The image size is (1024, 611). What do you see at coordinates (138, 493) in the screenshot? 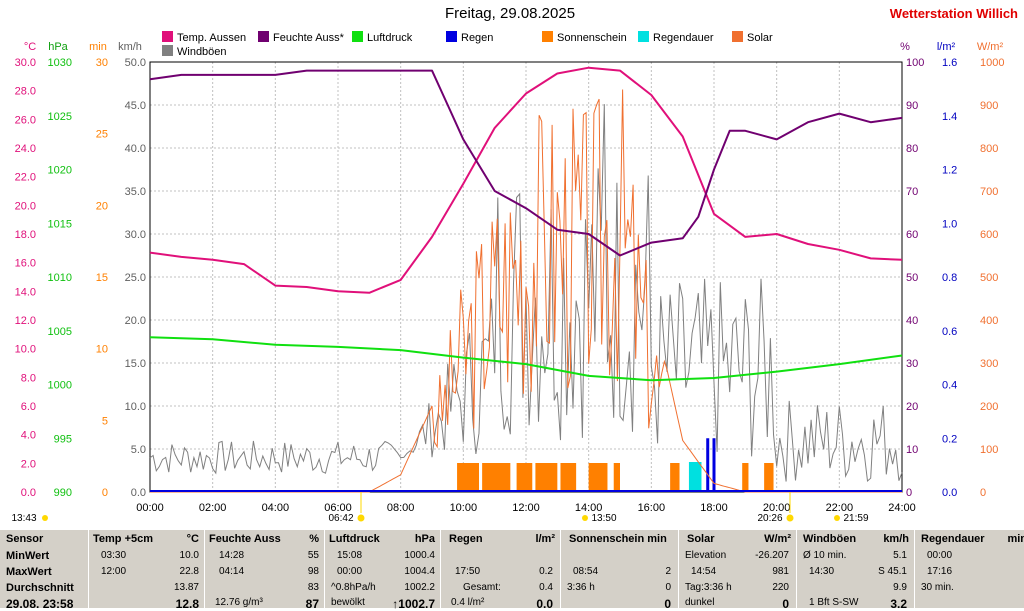
I see `kmh-tick-label: 0.0` at bounding box center [138, 493].